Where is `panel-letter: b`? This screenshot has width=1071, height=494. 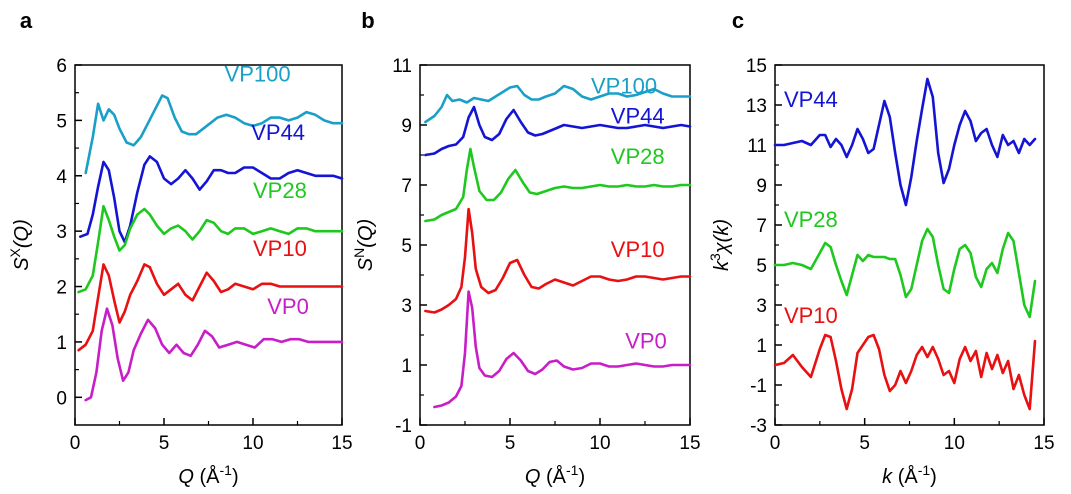
panel-letter: b is located at coordinates (367, 20).